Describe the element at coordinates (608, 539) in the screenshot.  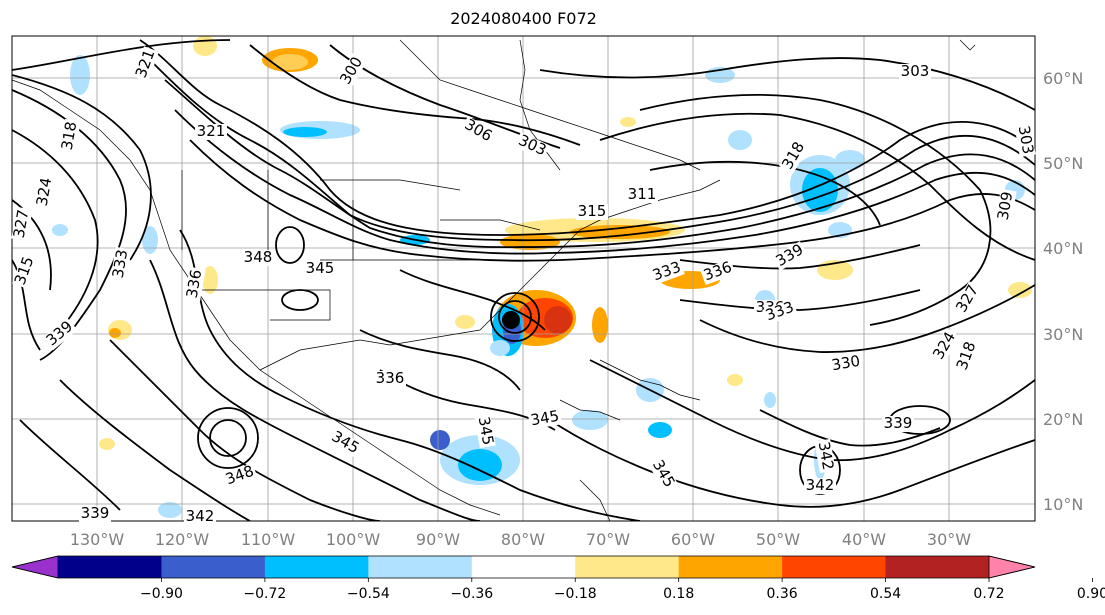
I see `longitude-label: 70°W` at that location.